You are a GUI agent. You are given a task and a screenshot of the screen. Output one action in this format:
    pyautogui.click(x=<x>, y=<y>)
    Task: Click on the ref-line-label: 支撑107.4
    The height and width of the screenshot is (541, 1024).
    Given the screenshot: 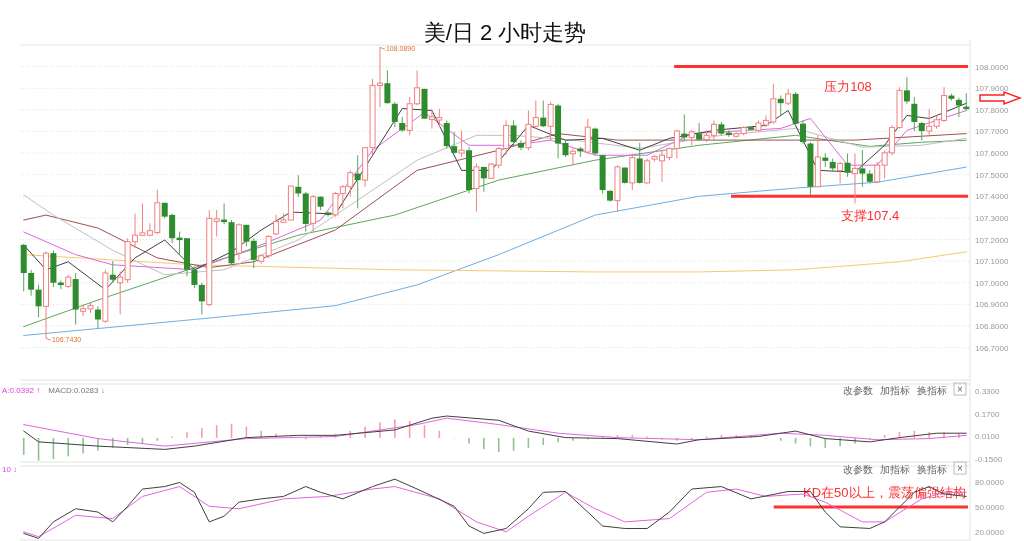 What is the action you would take?
    pyautogui.click(x=870, y=216)
    